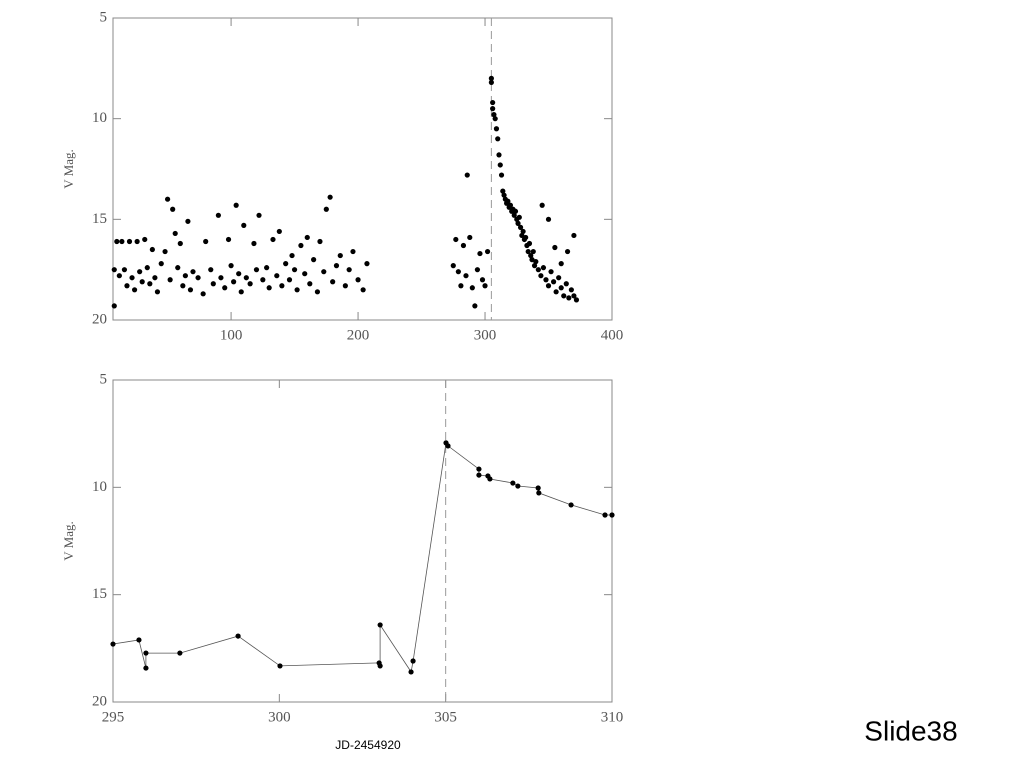 The width and height of the screenshot is (1024, 768). What do you see at coordinates (358, 335) in the screenshot?
I see `x-tick-label: 200` at bounding box center [358, 335].